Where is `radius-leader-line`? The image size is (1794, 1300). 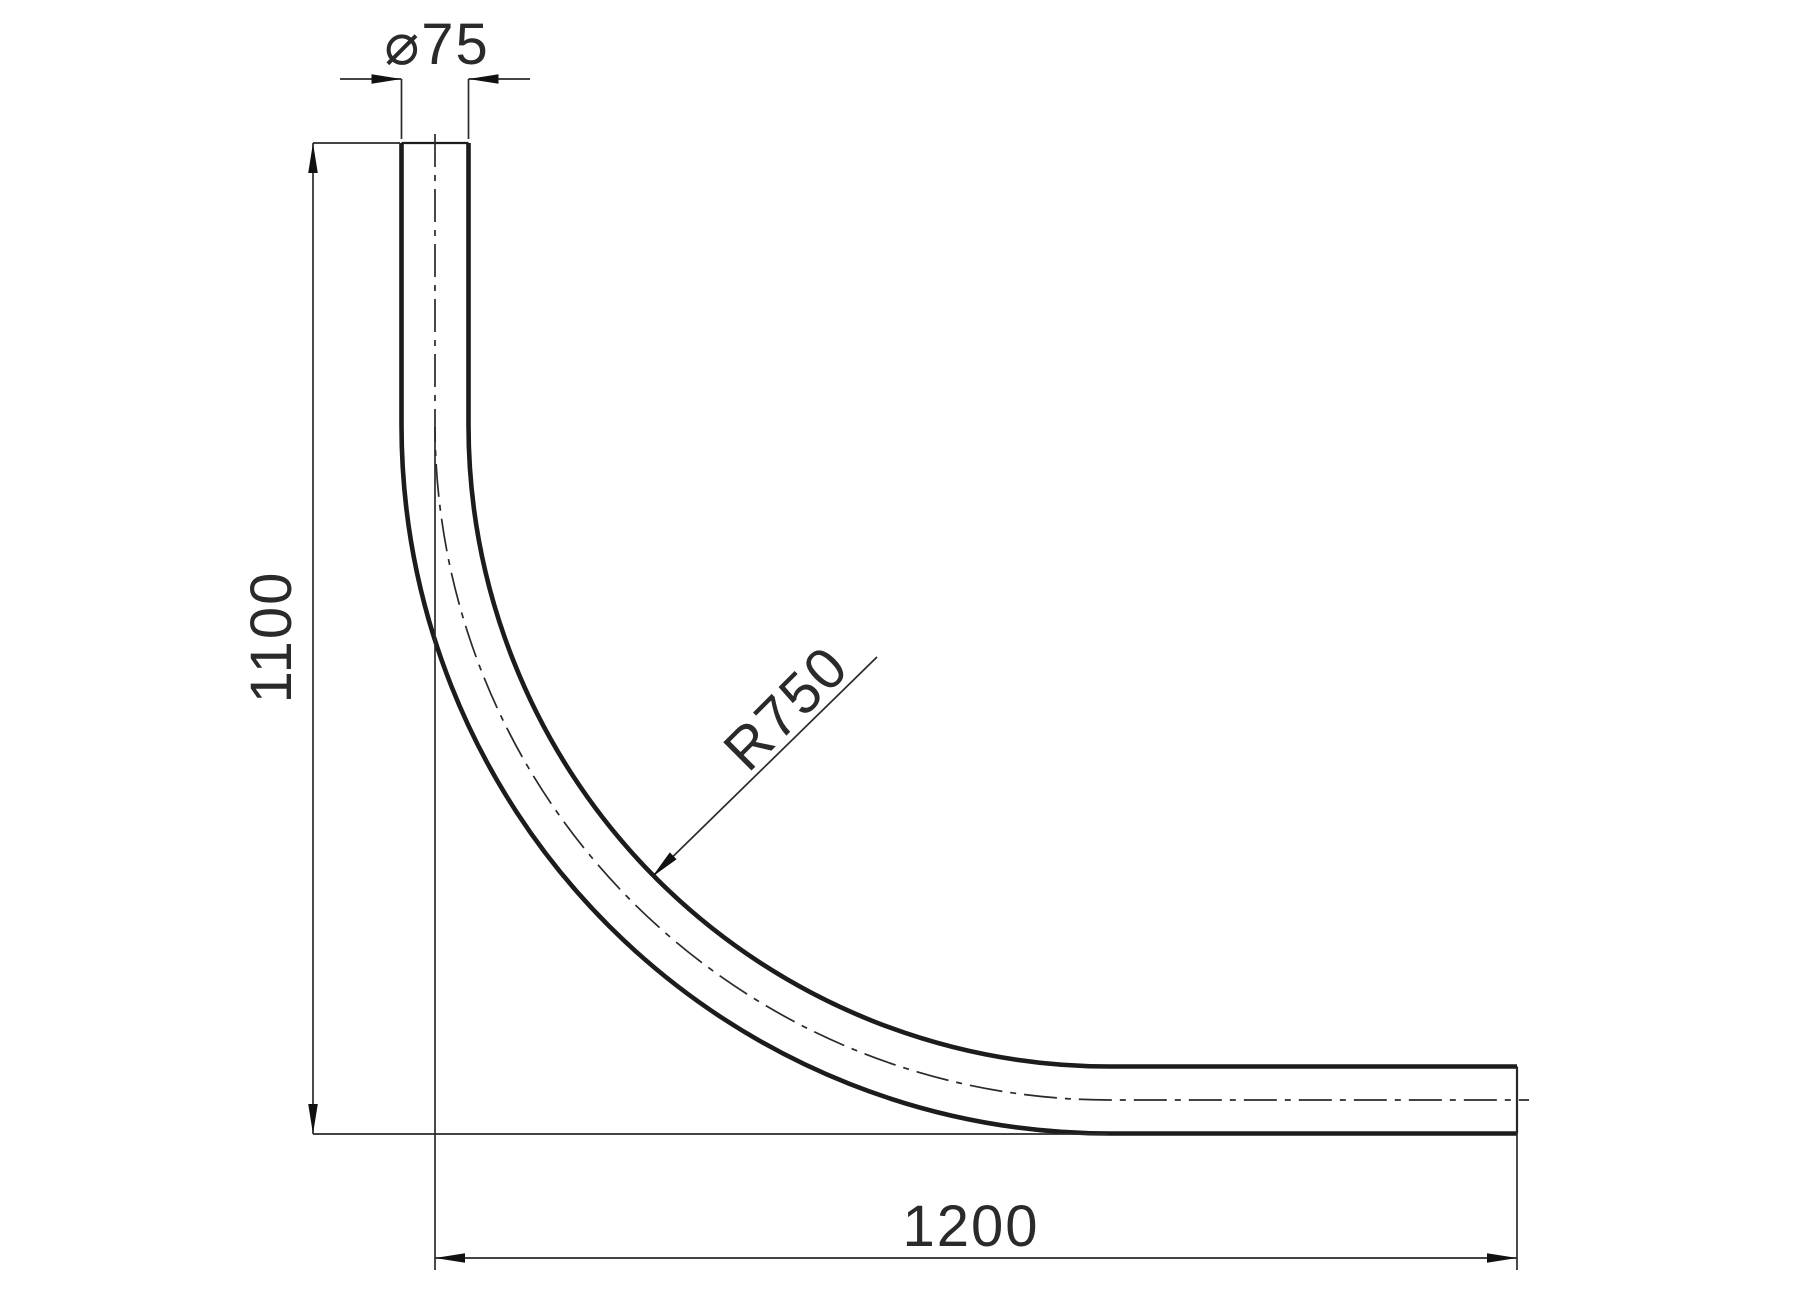
radius-leader-line is located at coordinates (764, 767).